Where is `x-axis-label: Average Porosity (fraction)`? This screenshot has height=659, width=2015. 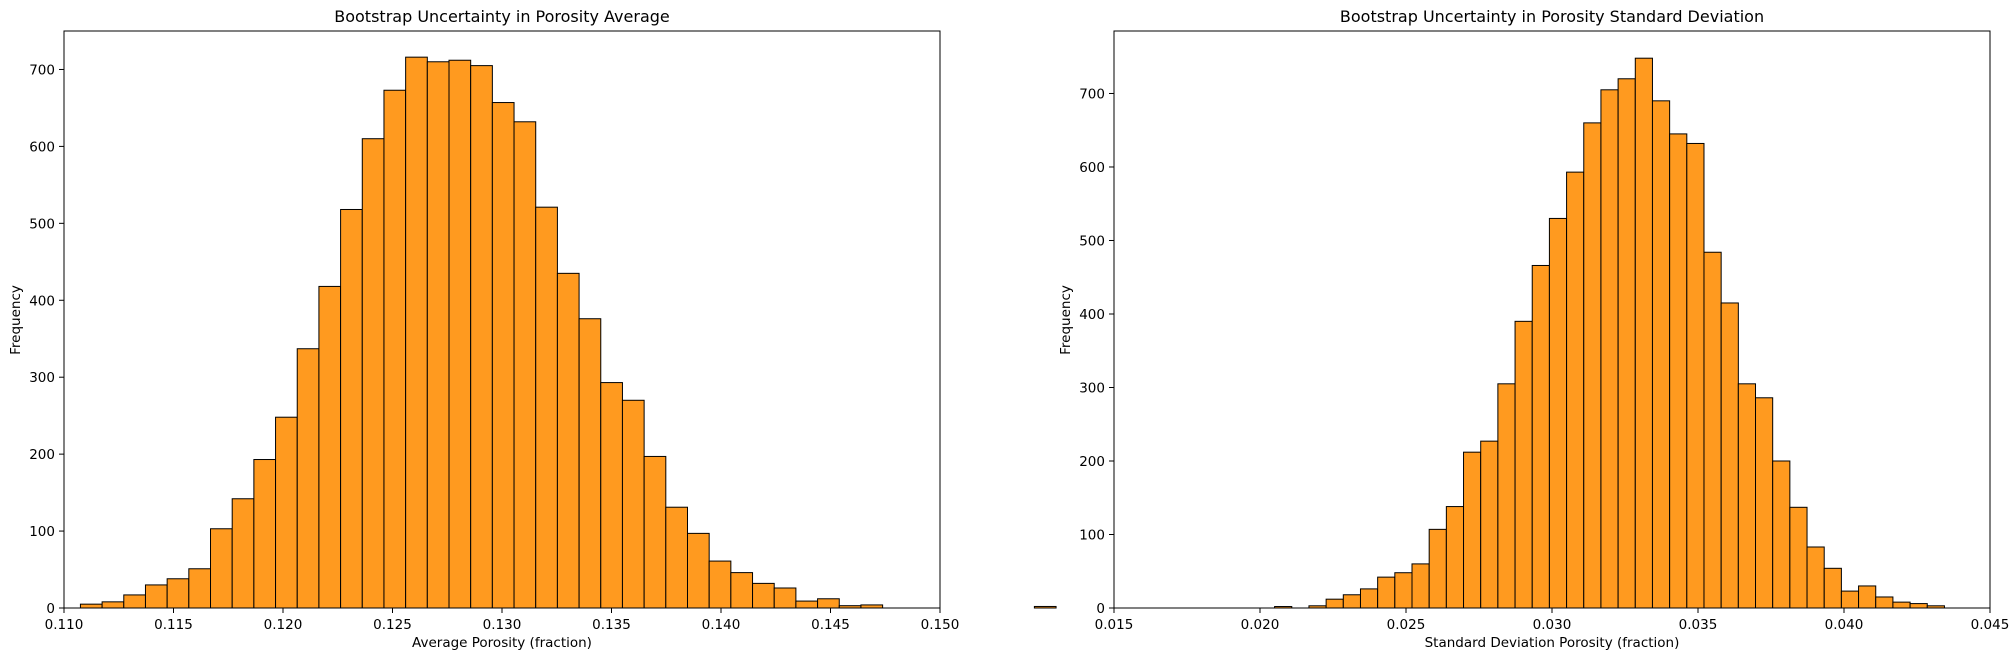
x-axis-label: Average Porosity (fraction) is located at coordinates (502, 643).